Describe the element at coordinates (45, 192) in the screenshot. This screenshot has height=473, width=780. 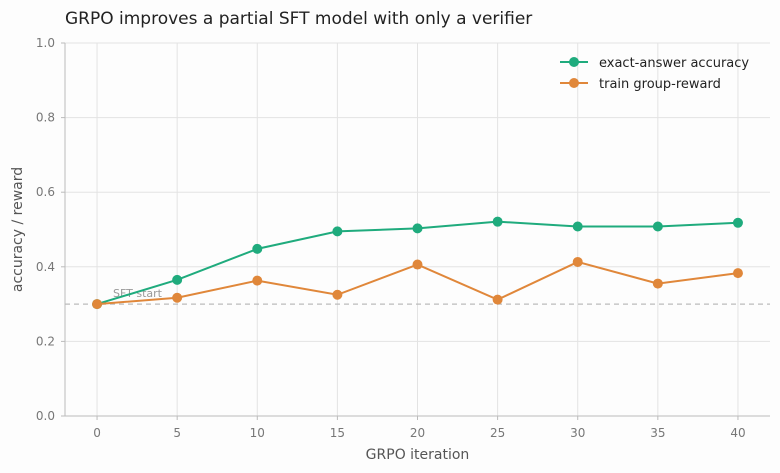
I see `y-tick-label: 0.6` at that location.